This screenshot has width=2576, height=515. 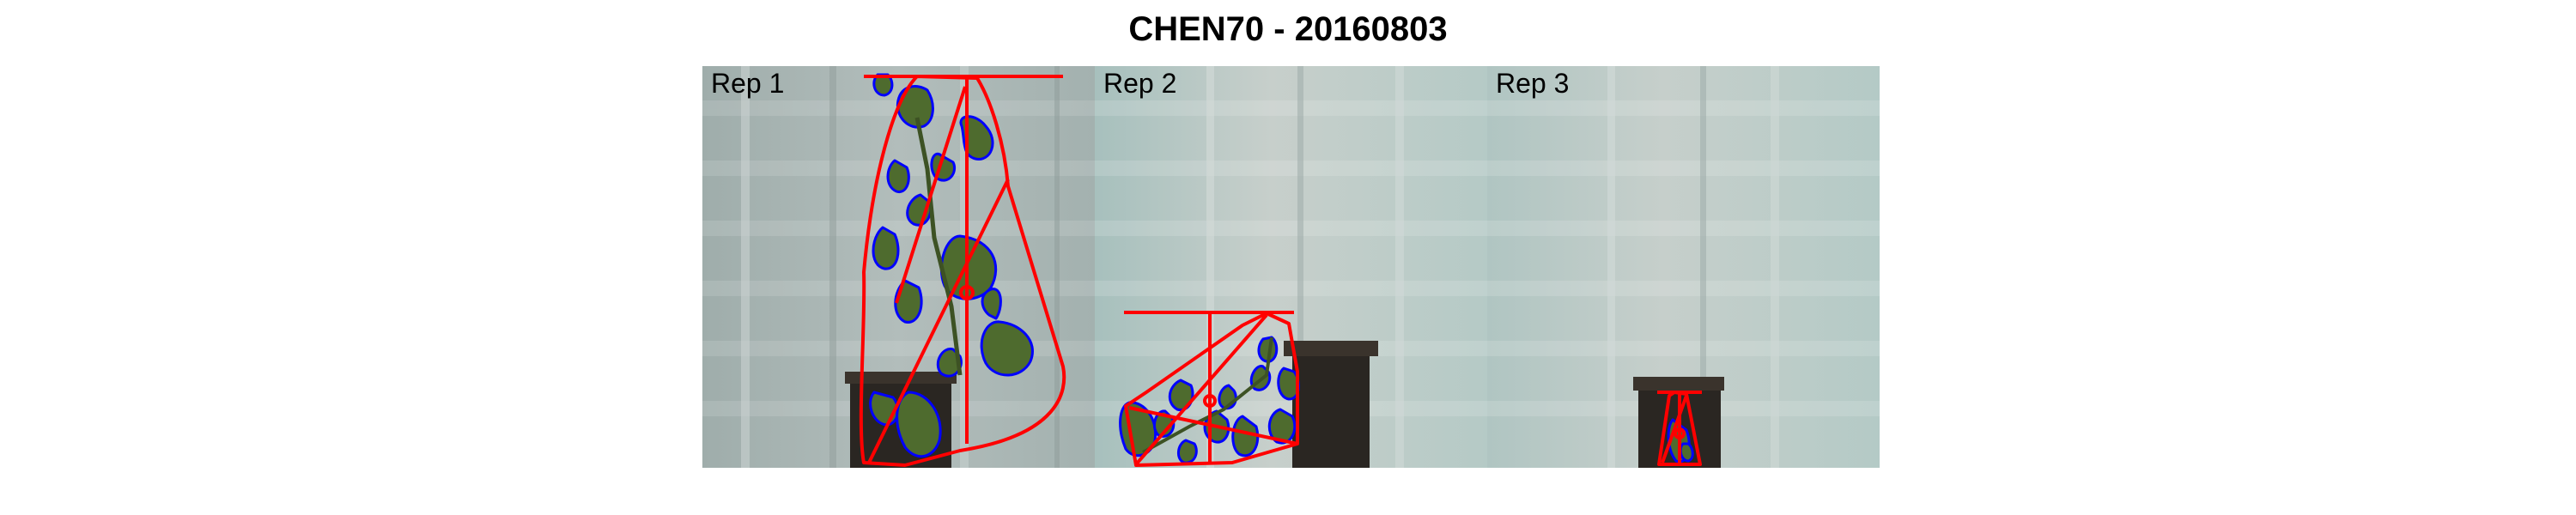 I want to click on panel-rep-2: Rep 2, so click(x=1291, y=267).